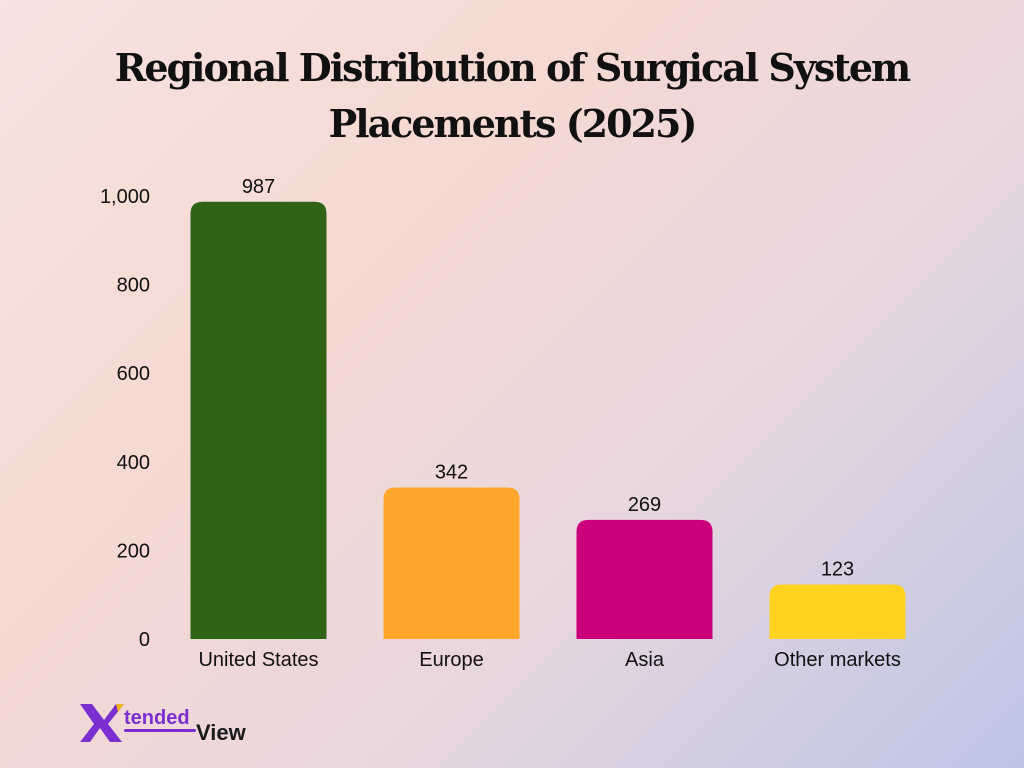  Describe the element at coordinates (144, 640) in the screenshot. I see `y-tick-label: 0` at that location.